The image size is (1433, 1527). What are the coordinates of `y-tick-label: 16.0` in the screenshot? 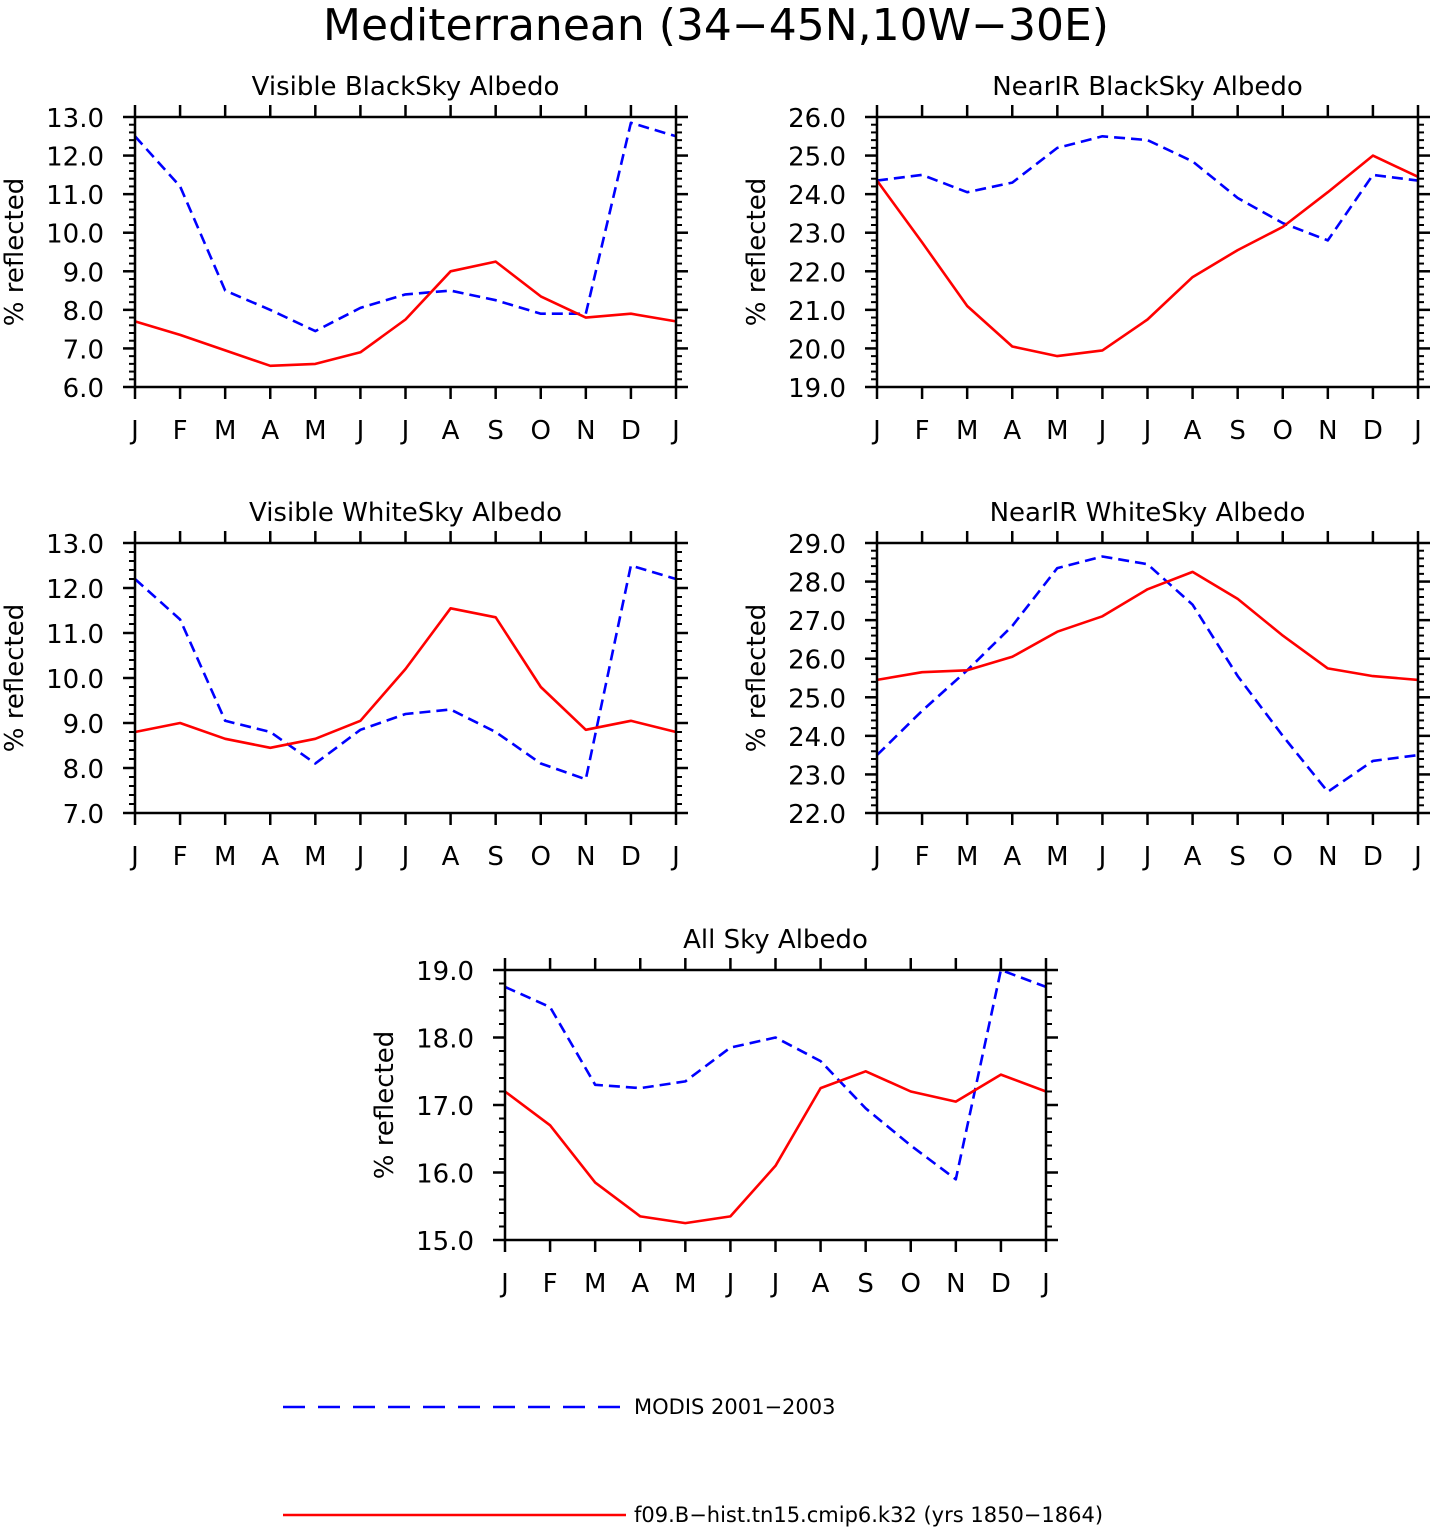 It's located at (445, 1175).